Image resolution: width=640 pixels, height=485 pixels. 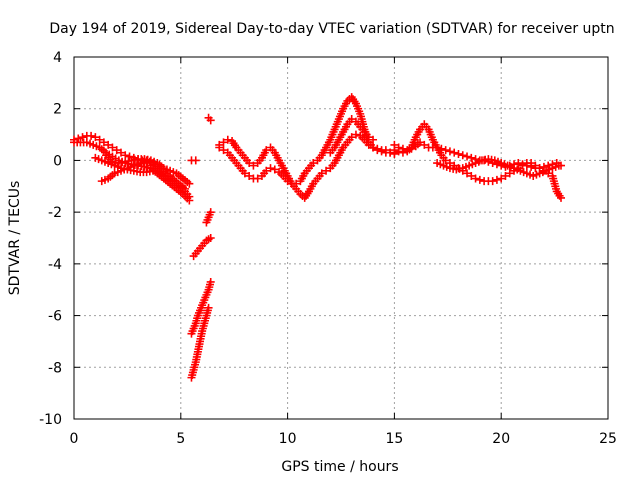 I want to click on series-trace-f, so click(x=202, y=247).